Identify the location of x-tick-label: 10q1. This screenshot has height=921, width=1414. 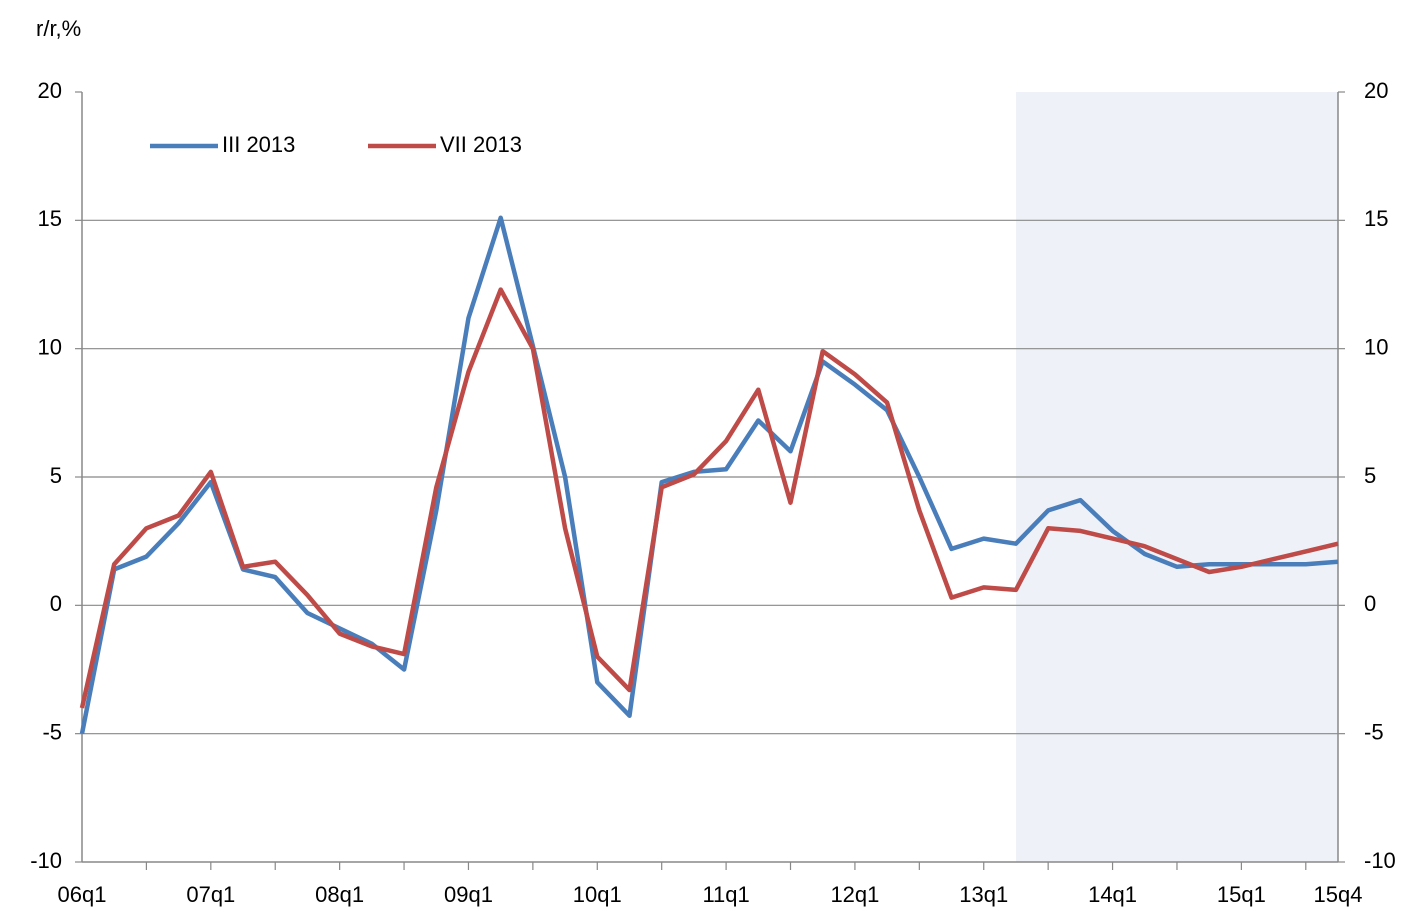
(597, 894).